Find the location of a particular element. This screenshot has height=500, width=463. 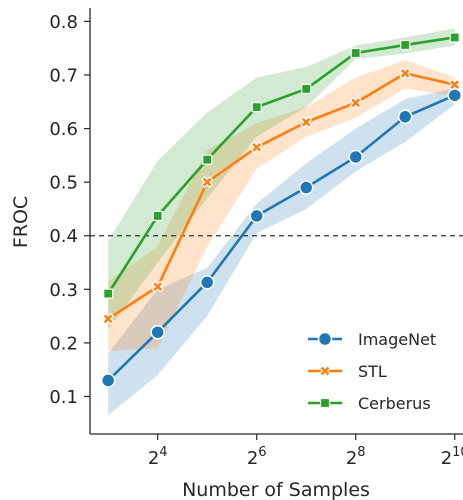

y-tick-label: 0.8 is located at coordinates (63, 22).